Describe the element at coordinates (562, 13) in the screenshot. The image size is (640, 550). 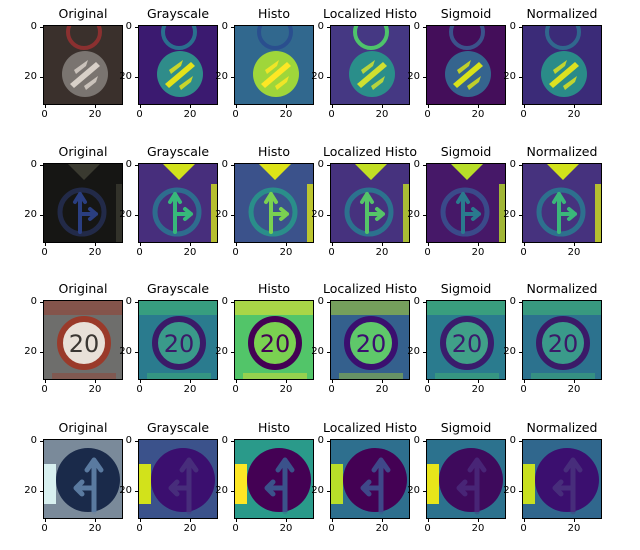
I see `panel-title: Normalized` at that location.